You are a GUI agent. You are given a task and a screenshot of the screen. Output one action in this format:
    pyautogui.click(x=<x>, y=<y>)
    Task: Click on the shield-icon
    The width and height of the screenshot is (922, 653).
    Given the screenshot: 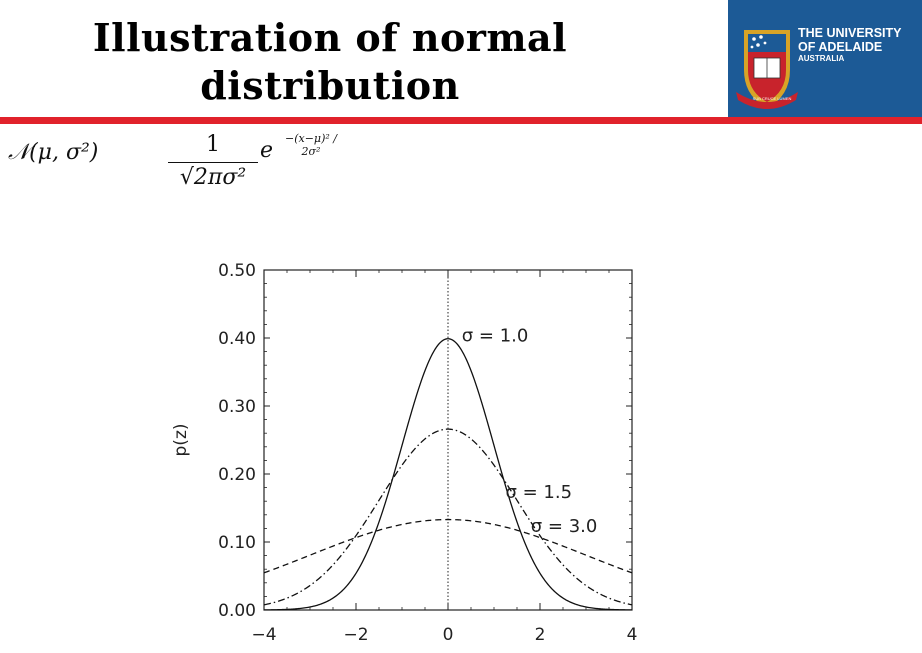 What is the action you would take?
    pyautogui.click(x=767, y=69)
    